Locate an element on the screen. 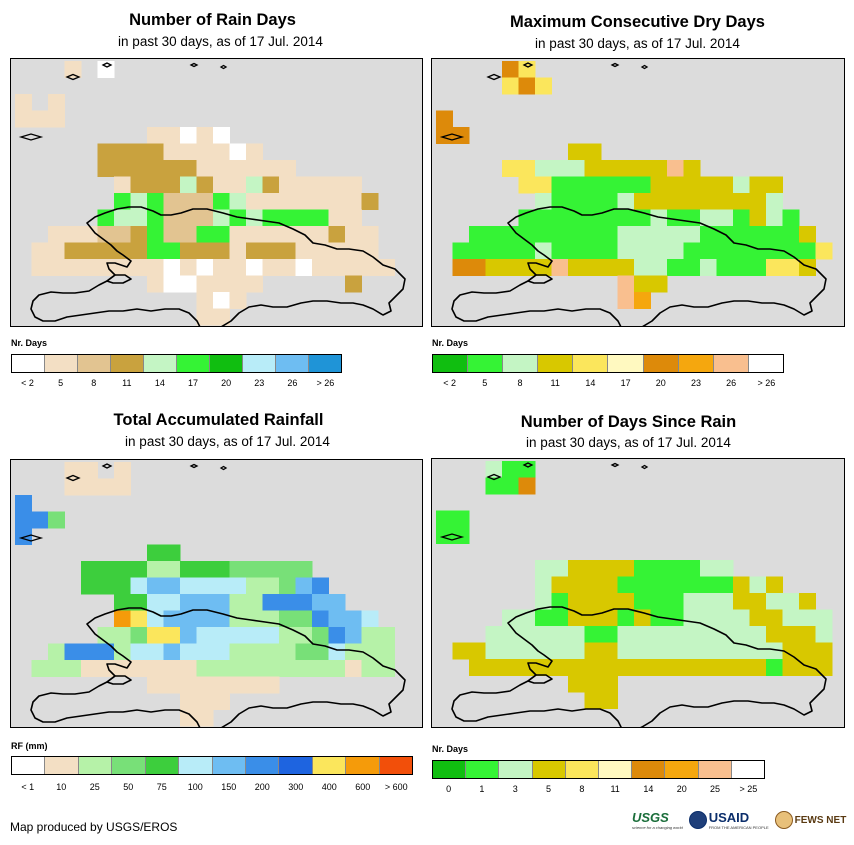 This screenshot has width=854, height=845. usgs-logo: USGS science for a changing world is located at coordinates (657, 820).